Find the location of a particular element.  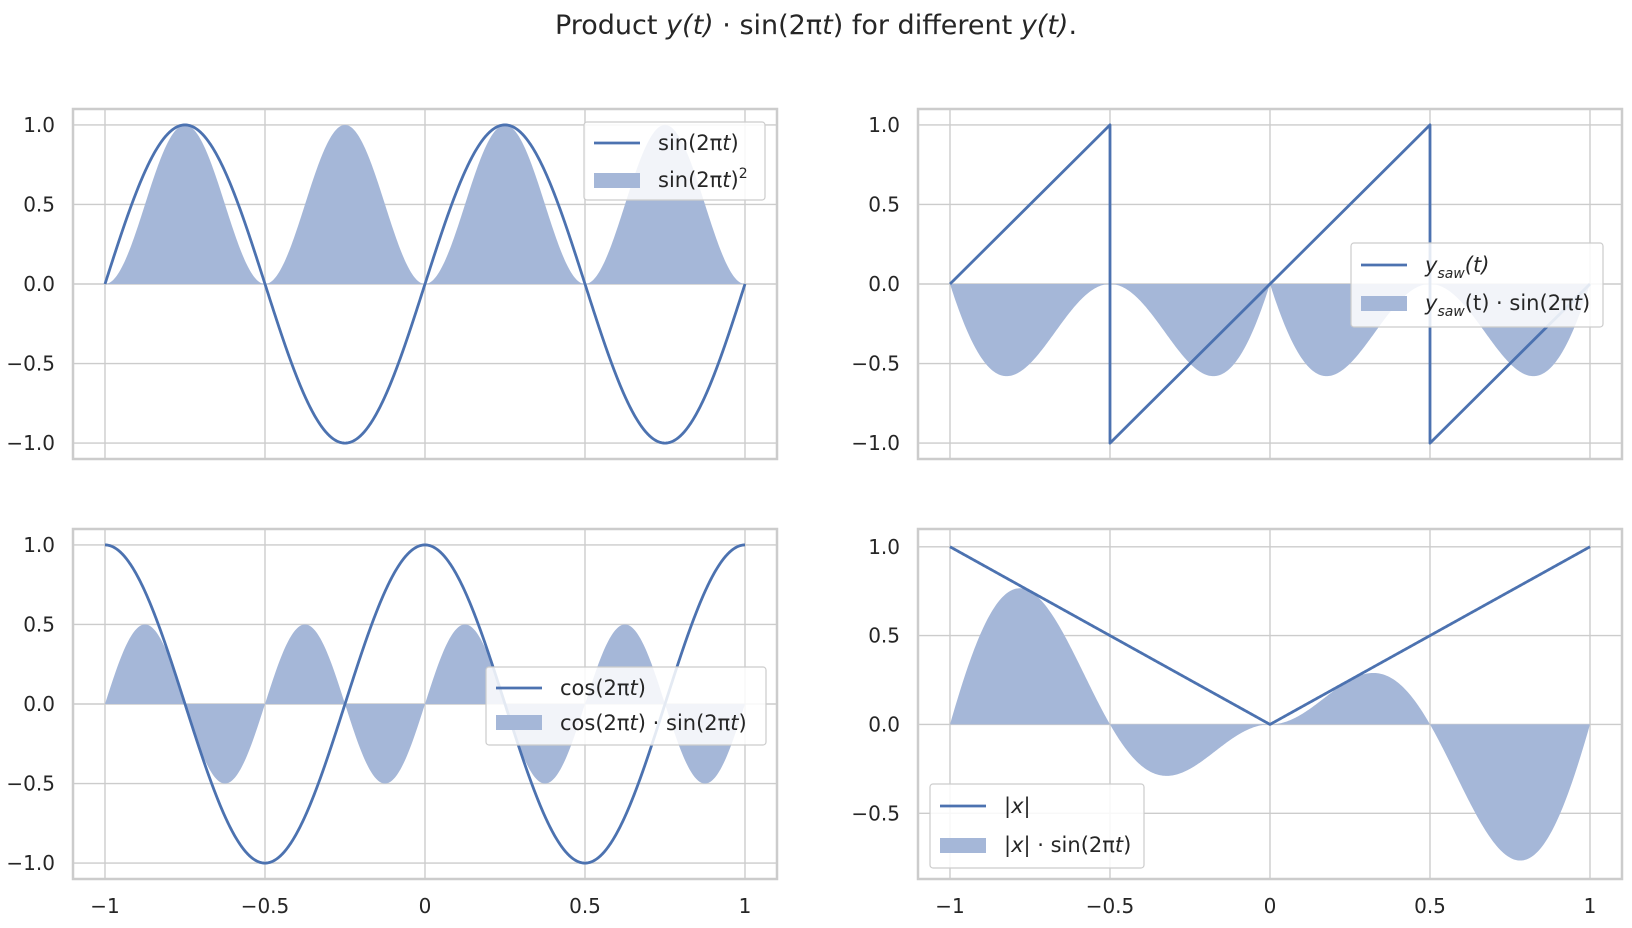

legend-top-right: ysaw(t) ysaw(t) · sin(2πt) is located at coordinates (1477, 285).